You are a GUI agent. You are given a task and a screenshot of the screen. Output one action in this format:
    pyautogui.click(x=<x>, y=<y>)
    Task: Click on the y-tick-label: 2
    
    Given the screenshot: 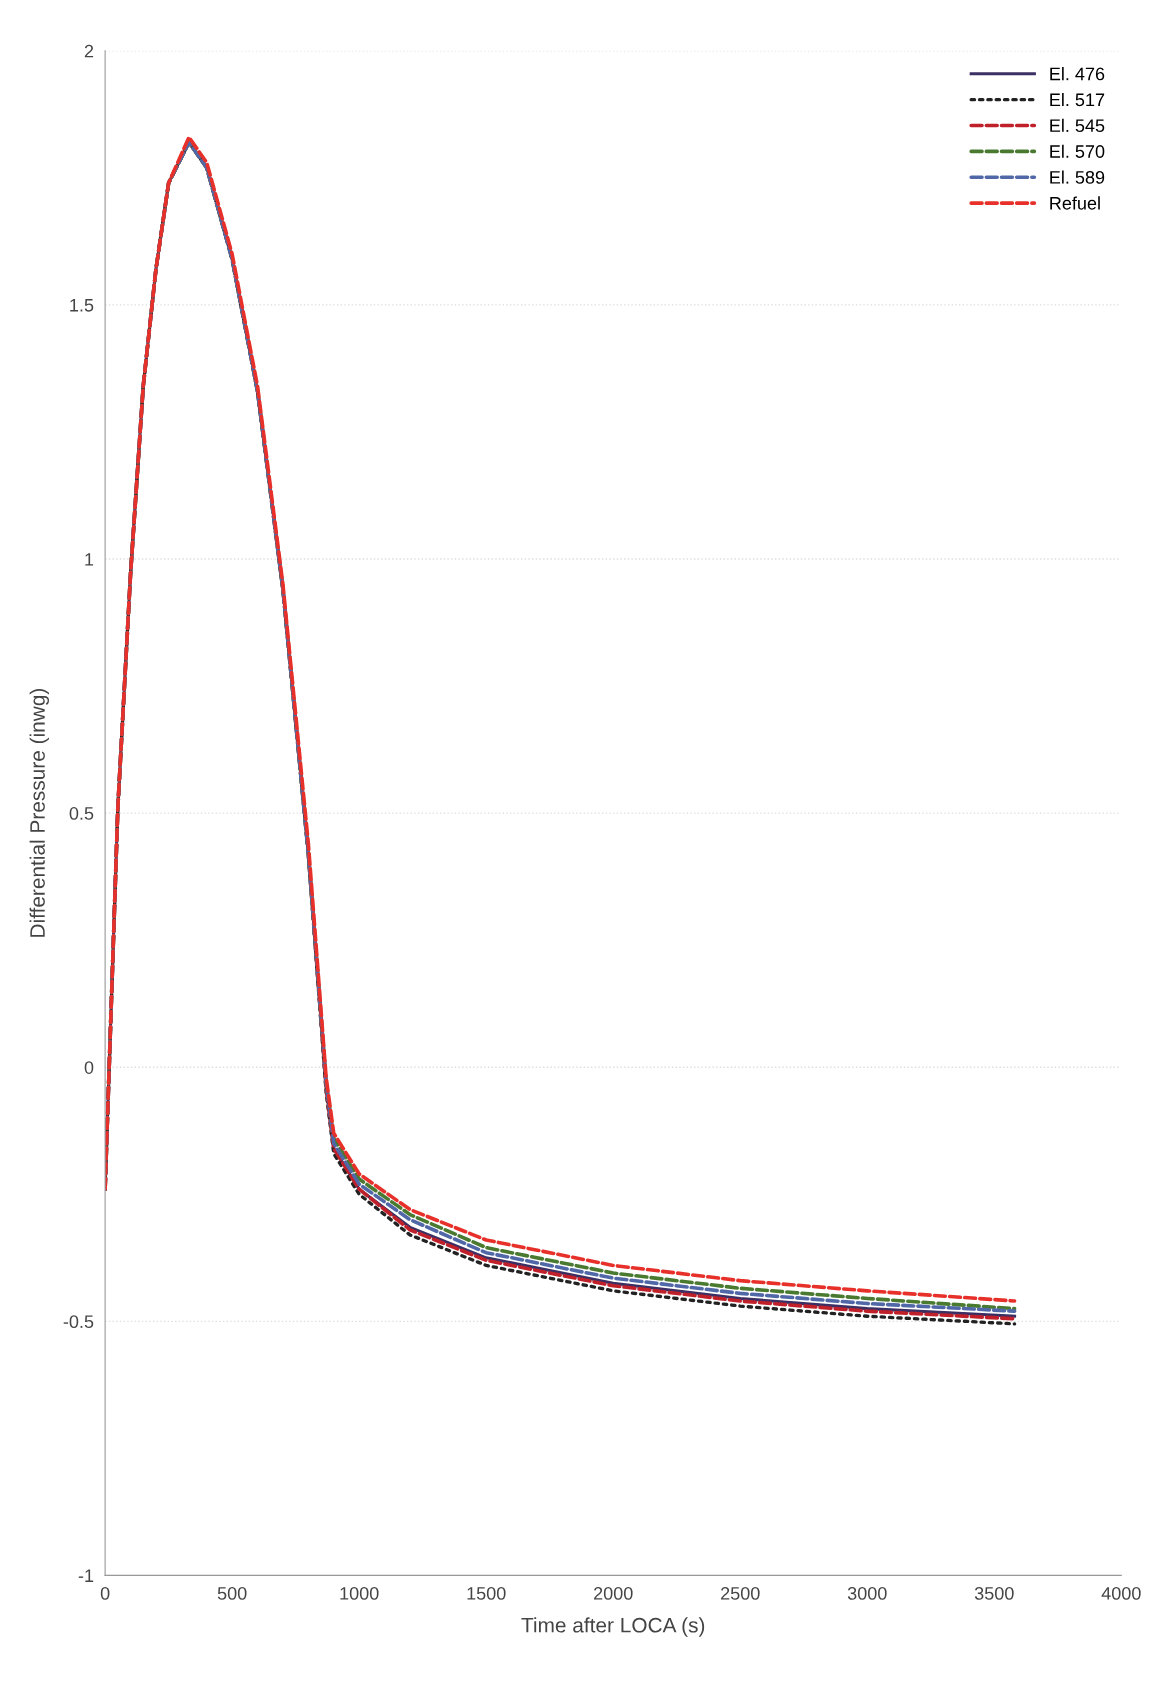 What is the action you would take?
    pyautogui.click(x=89, y=51)
    